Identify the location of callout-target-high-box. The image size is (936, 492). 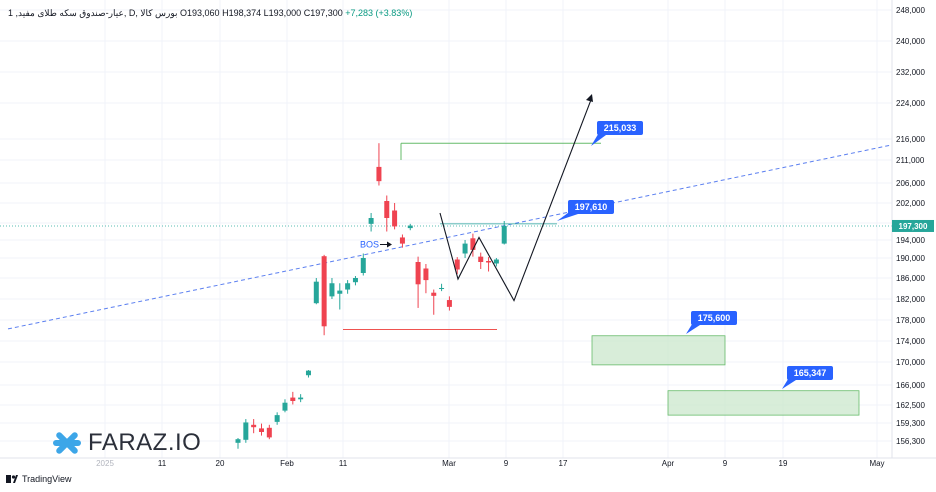
(620, 128).